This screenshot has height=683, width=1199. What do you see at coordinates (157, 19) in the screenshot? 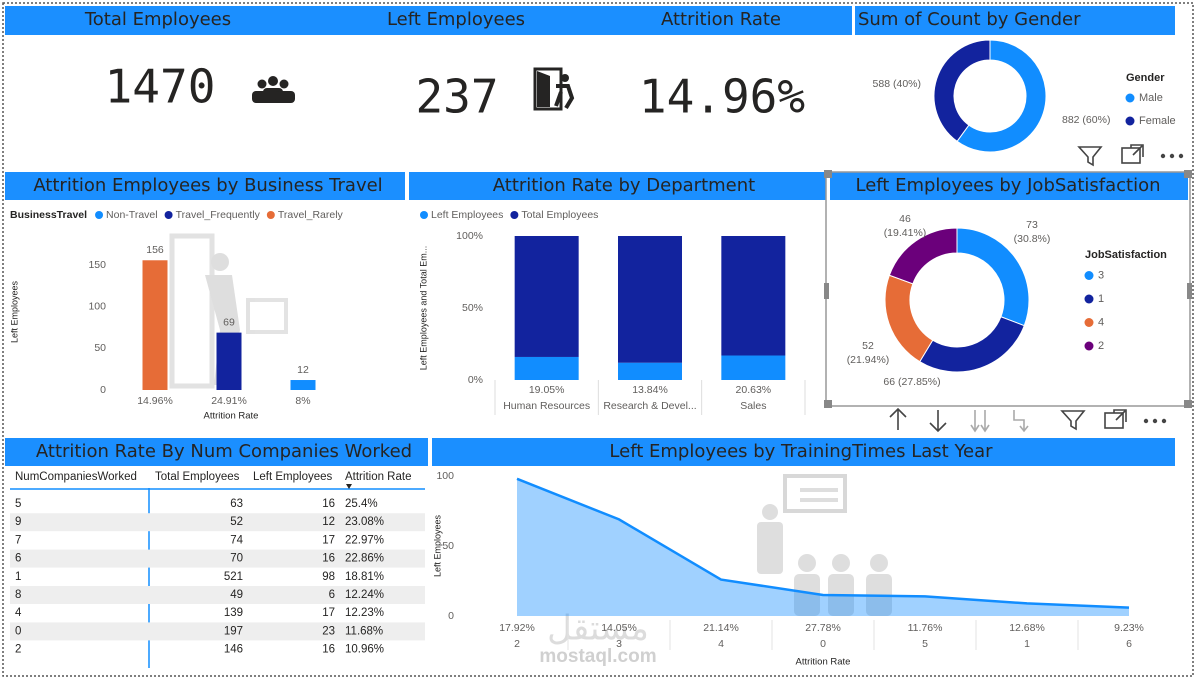
I see `card-title: Total Employees` at bounding box center [157, 19].